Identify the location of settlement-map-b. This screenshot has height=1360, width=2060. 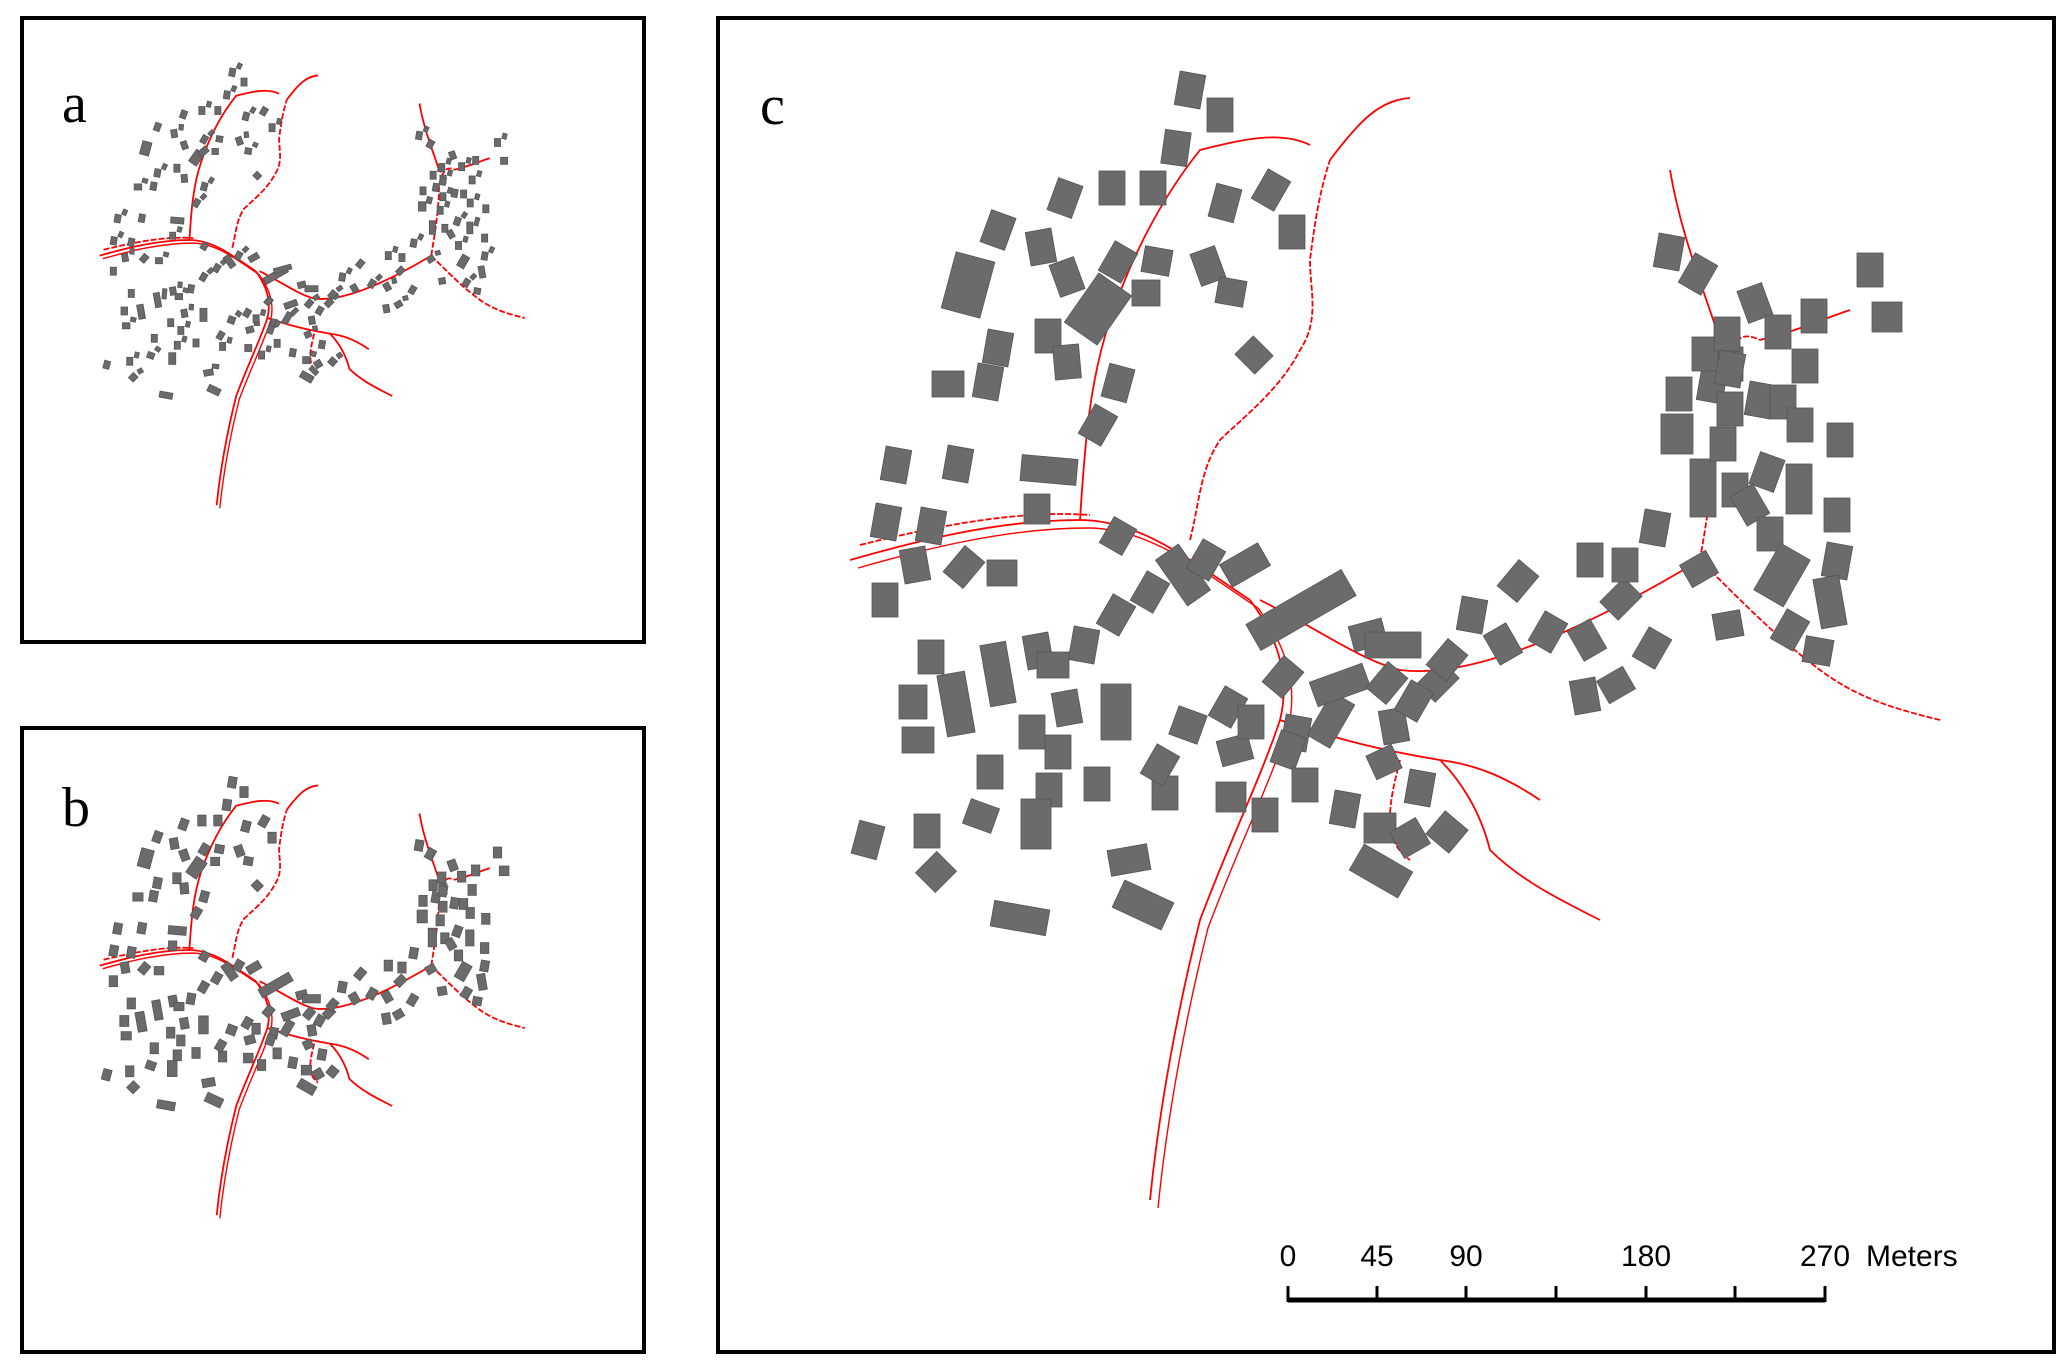
(312, 997).